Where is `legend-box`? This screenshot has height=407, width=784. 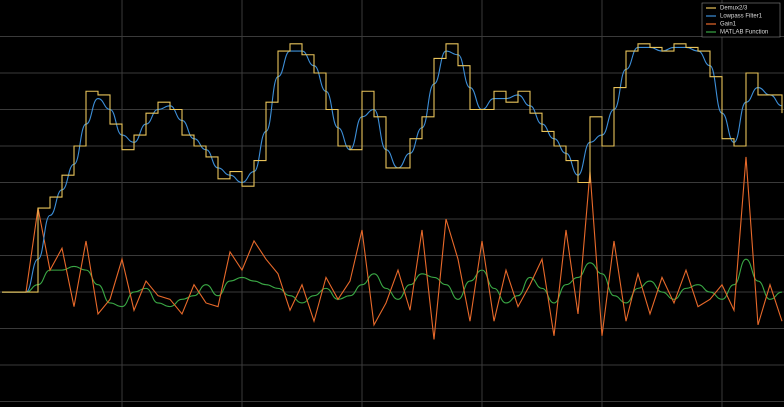
legend-box is located at coordinates (741, 20).